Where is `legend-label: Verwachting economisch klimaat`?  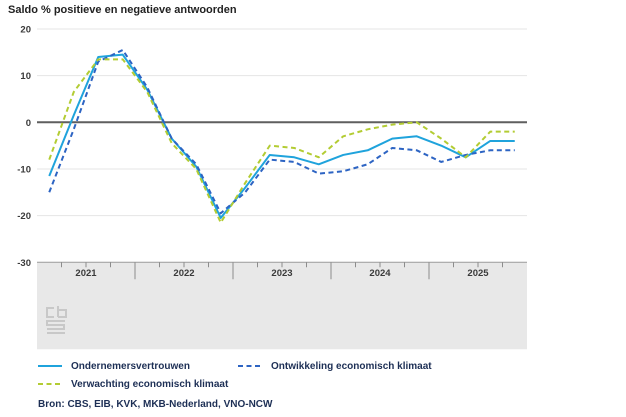 legend-label: Verwachting economisch klimaat is located at coordinates (150, 384).